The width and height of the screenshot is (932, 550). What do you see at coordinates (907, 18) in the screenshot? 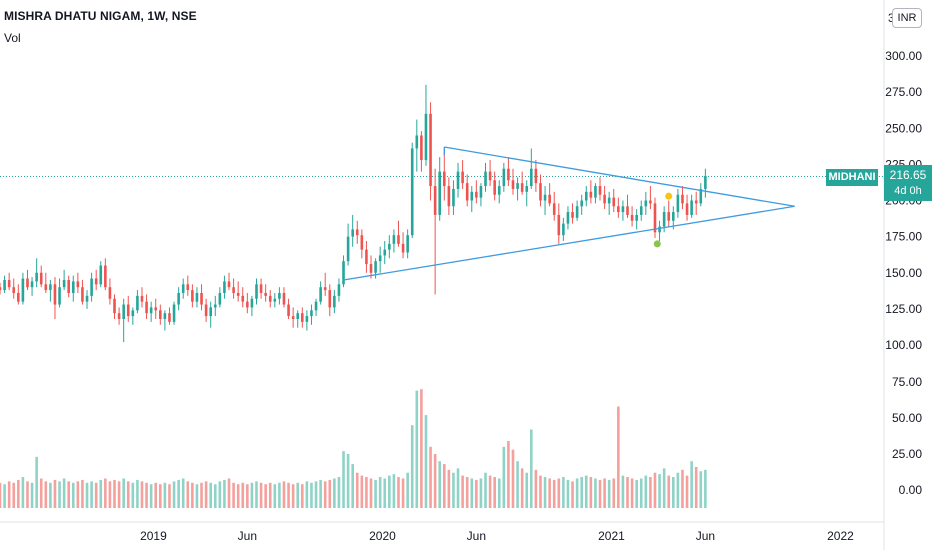
I see `currency-badge: INR` at bounding box center [907, 18].